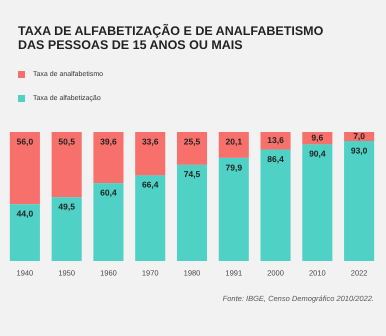  Describe the element at coordinates (67, 141) in the screenshot. I see `data-label: 50,5` at that location.